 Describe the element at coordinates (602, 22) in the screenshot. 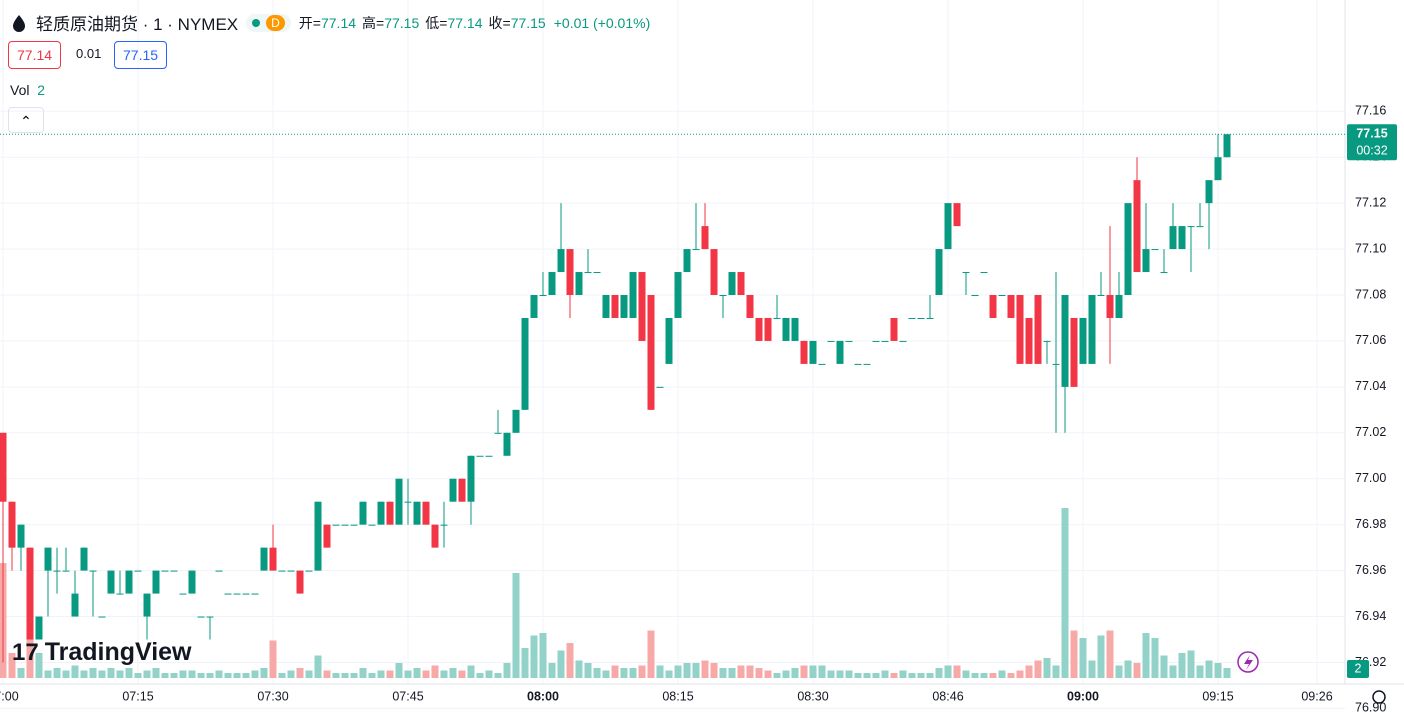

I see `change: +0.01 (+0.01%)` at that location.